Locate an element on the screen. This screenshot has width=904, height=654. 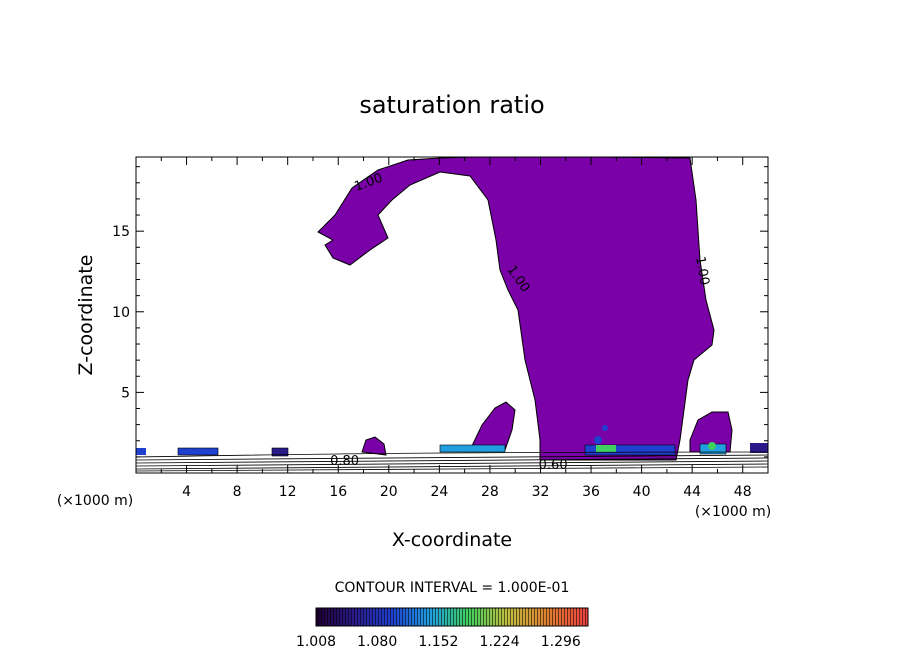
x-unit-right: (×1000 m) is located at coordinates (733, 512).